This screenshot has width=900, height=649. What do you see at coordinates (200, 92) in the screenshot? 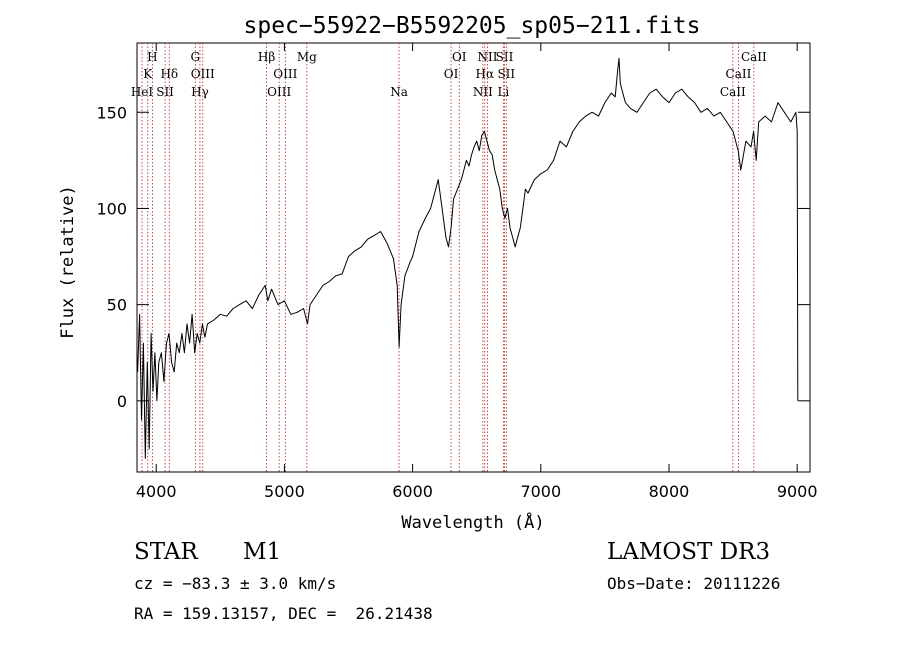
I see `line-marker-label: Hγ` at bounding box center [200, 92].